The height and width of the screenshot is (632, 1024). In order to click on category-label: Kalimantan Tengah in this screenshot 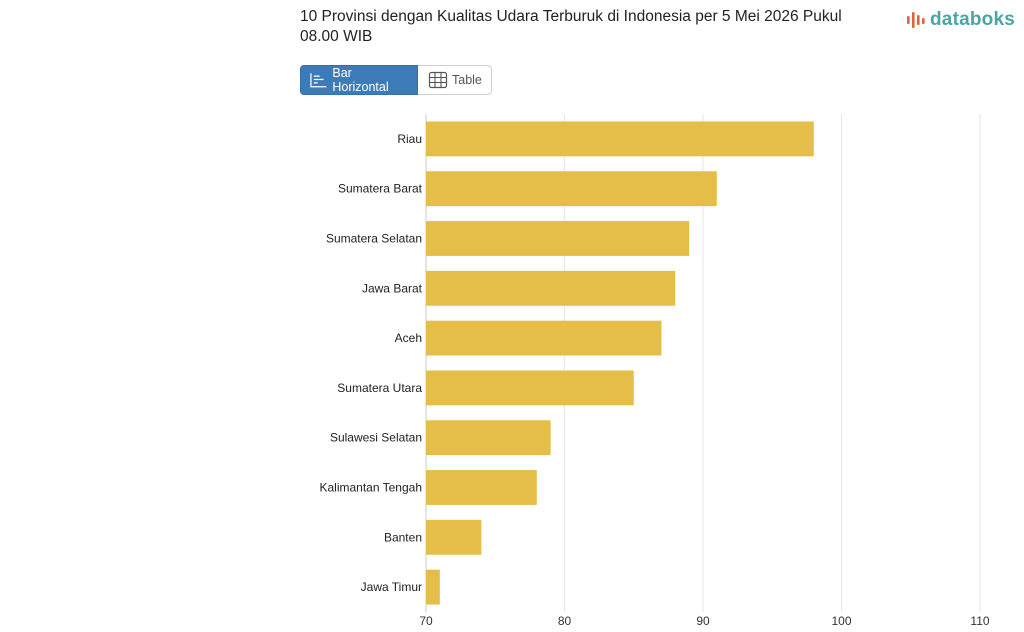, I will do `click(370, 488)`.